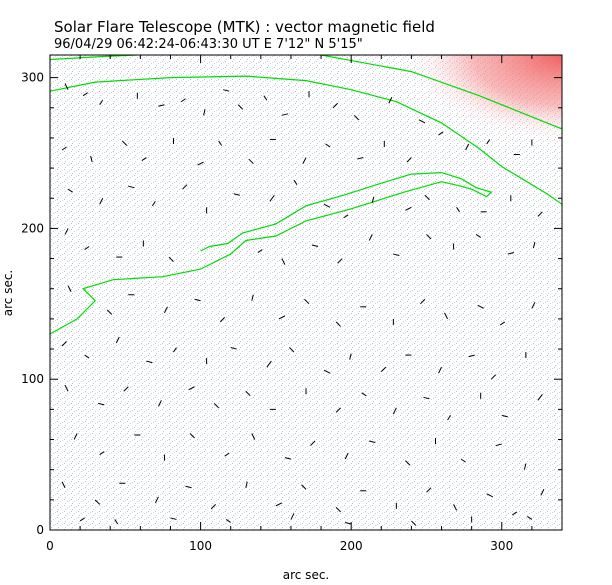 The image size is (612, 585). What do you see at coordinates (40, 530) in the screenshot?
I see `y-tick-label: 0` at bounding box center [40, 530].